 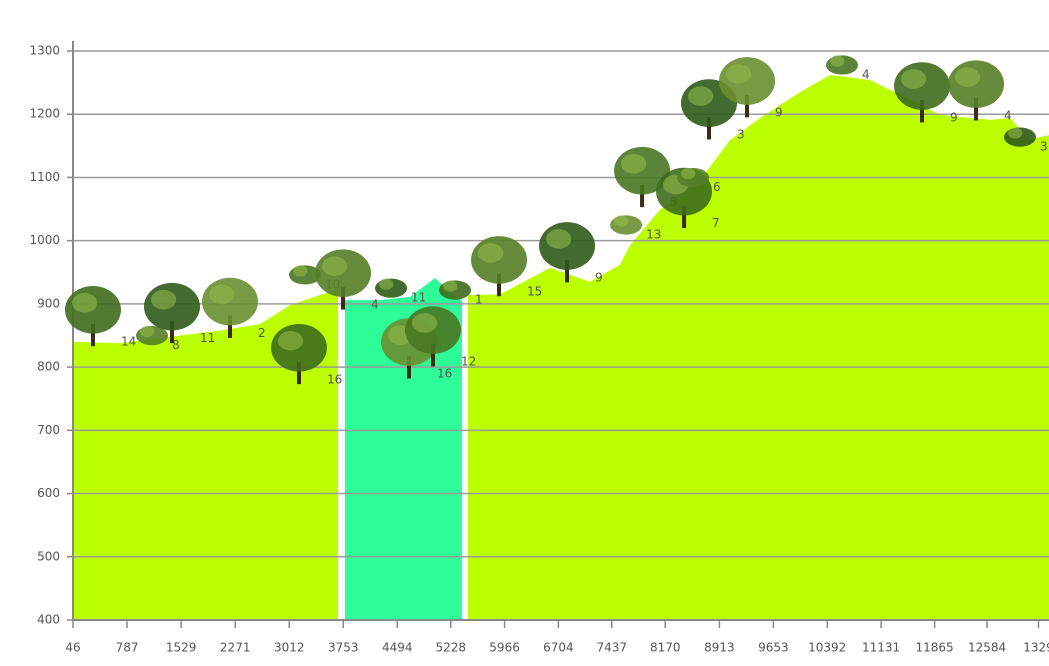 I want to click on x-tick-label: 3012, so click(x=289, y=648).